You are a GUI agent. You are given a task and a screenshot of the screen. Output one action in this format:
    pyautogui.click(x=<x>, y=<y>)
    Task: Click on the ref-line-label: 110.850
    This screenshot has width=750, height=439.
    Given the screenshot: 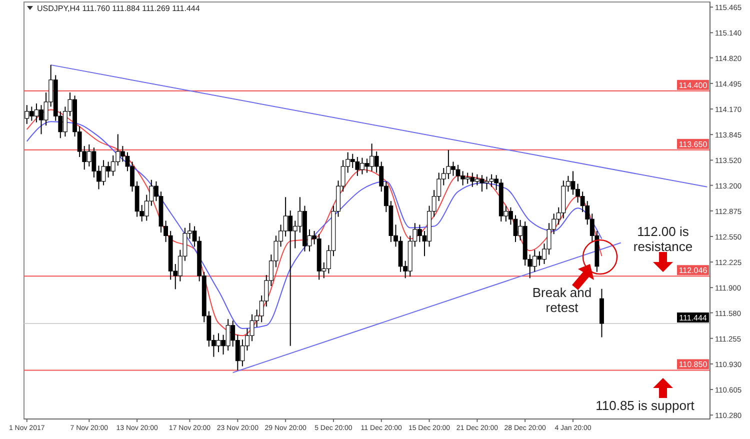 What is the action you would take?
    pyautogui.click(x=693, y=365)
    